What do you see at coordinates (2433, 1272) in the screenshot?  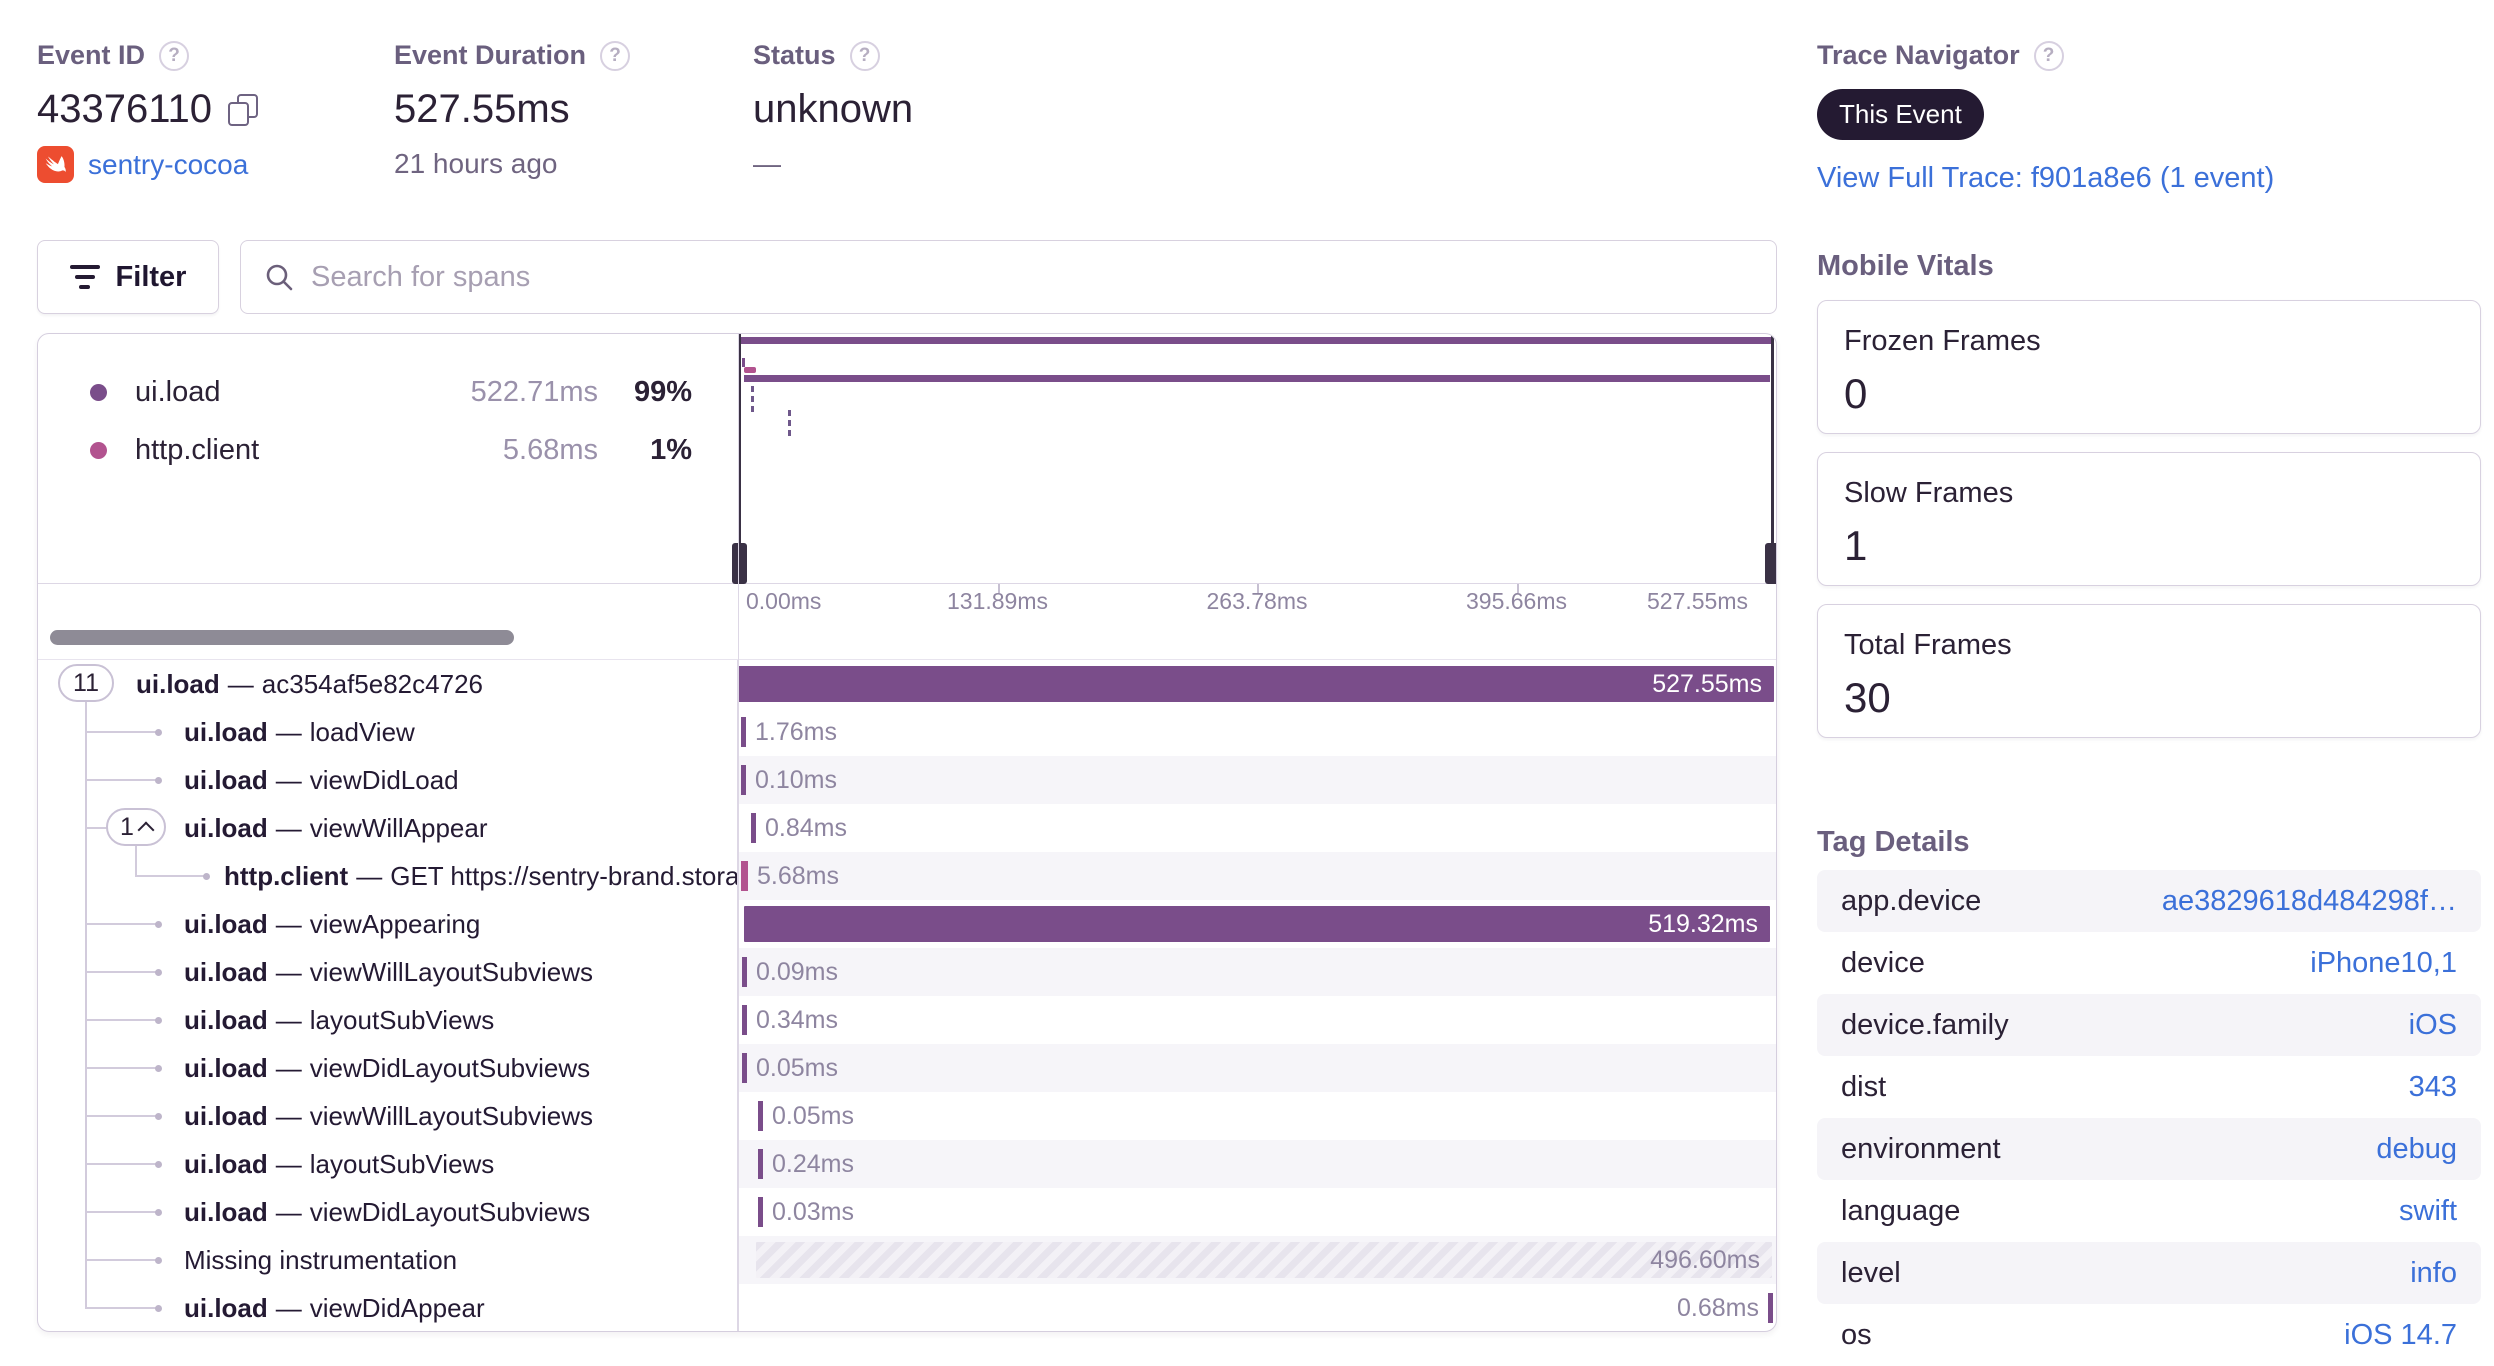 I see `tag-value-link: info` at bounding box center [2433, 1272].